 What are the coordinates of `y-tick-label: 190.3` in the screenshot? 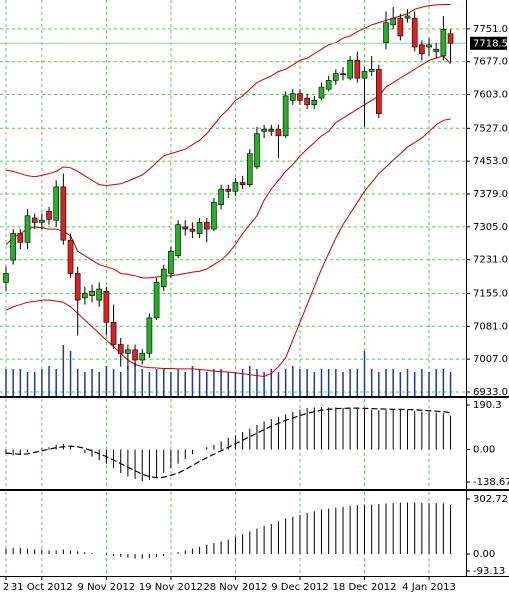 It's located at (487, 405).